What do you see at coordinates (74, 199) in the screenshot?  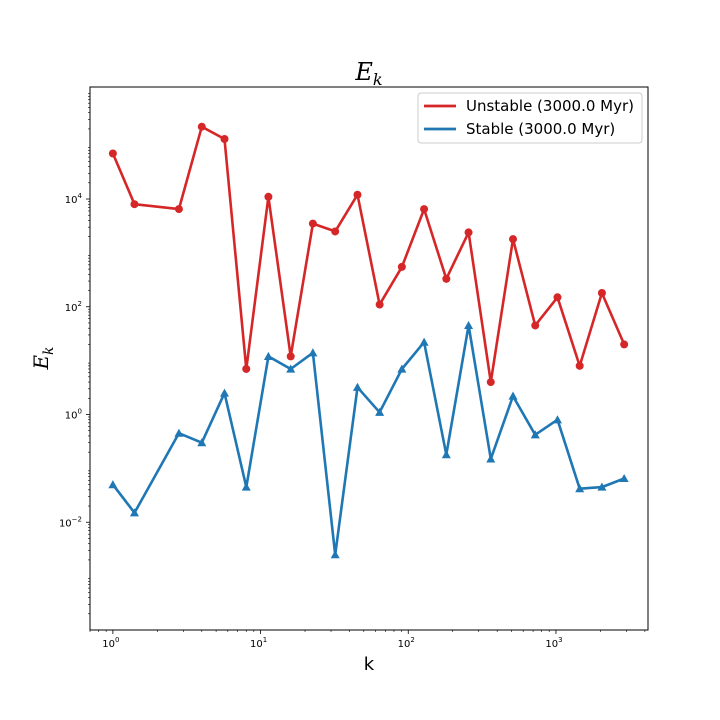 I see `y-tick-label: 10⁴` at bounding box center [74, 199].